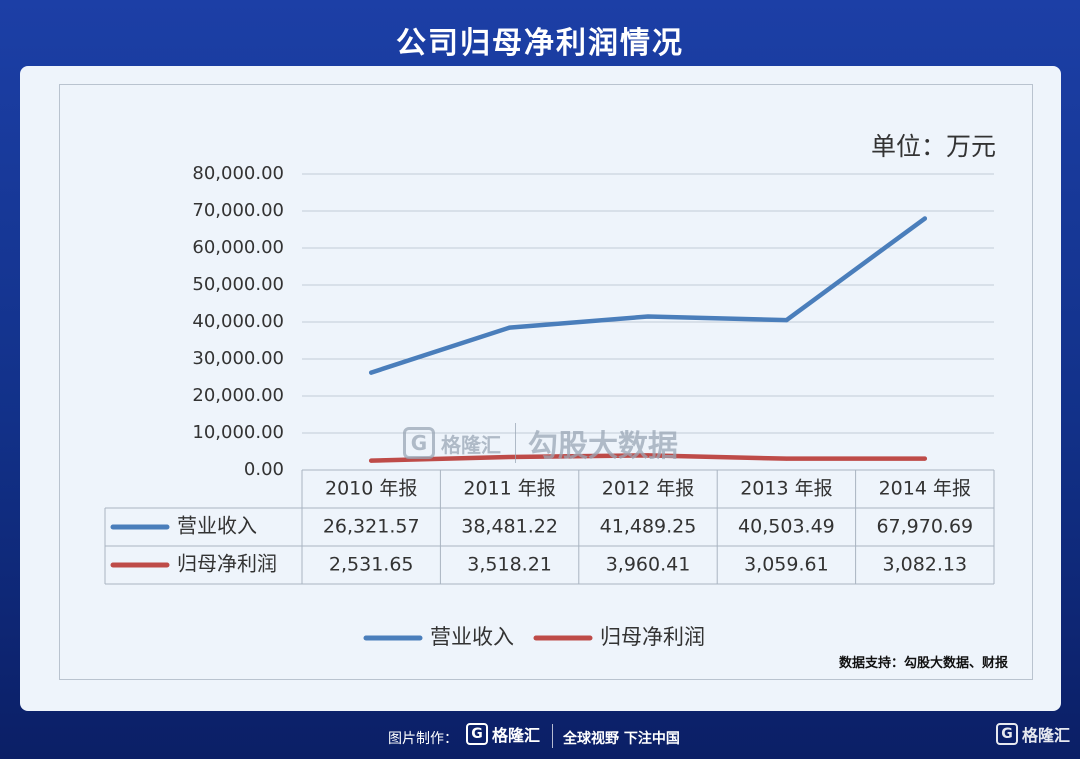  What do you see at coordinates (924, 527) in the screenshot?
I see `table-cell-value: 67,970.69` at bounding box center [924, 527].